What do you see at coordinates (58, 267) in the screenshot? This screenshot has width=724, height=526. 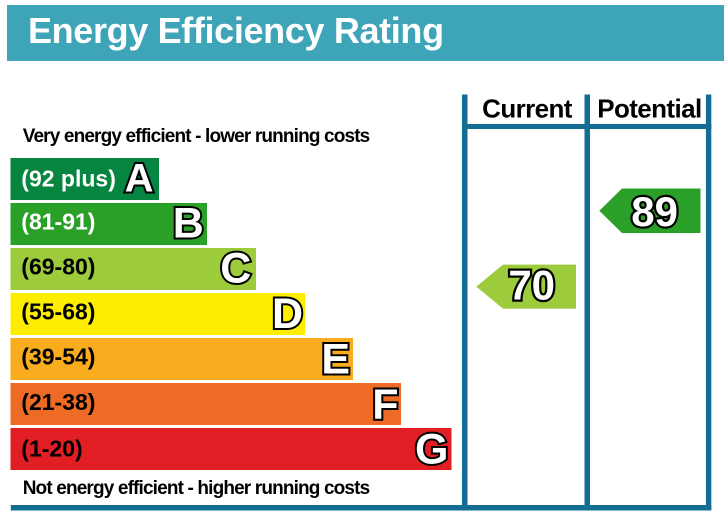 I see `svg-text: (69-80)` at bounding box center [58, 267].